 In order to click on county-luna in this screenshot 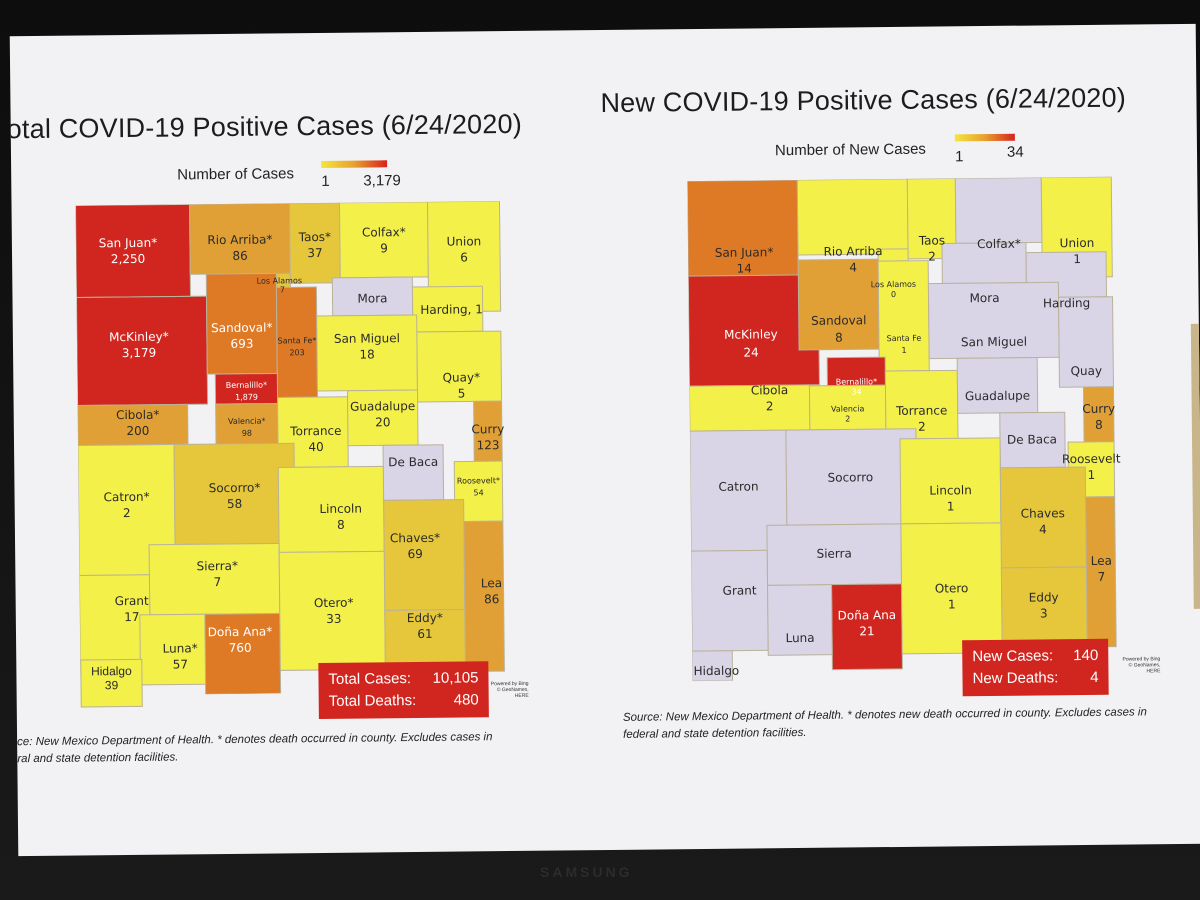, I will do `click(173, 649)`.